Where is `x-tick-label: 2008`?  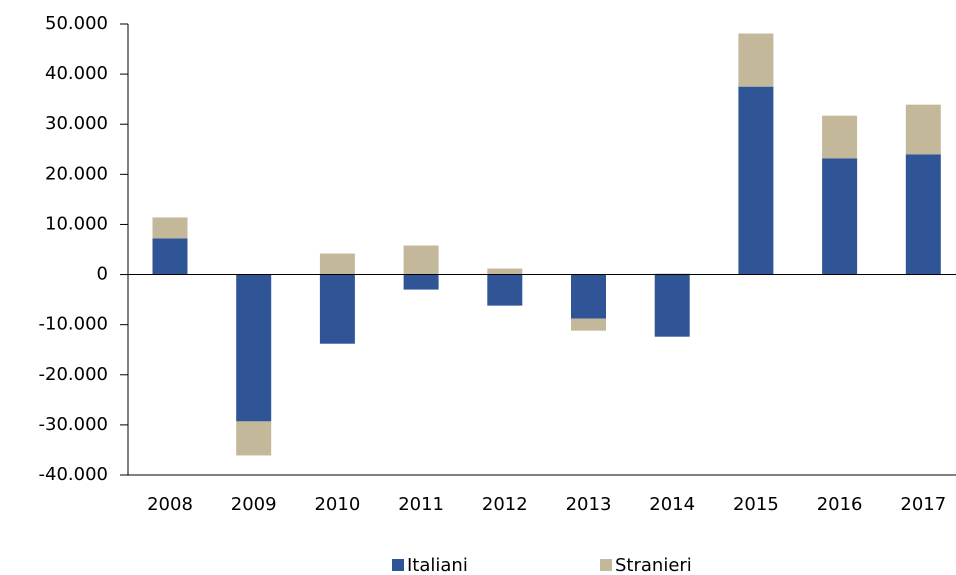 x-tick-label: 2008 is located at coordinates (170, 504).